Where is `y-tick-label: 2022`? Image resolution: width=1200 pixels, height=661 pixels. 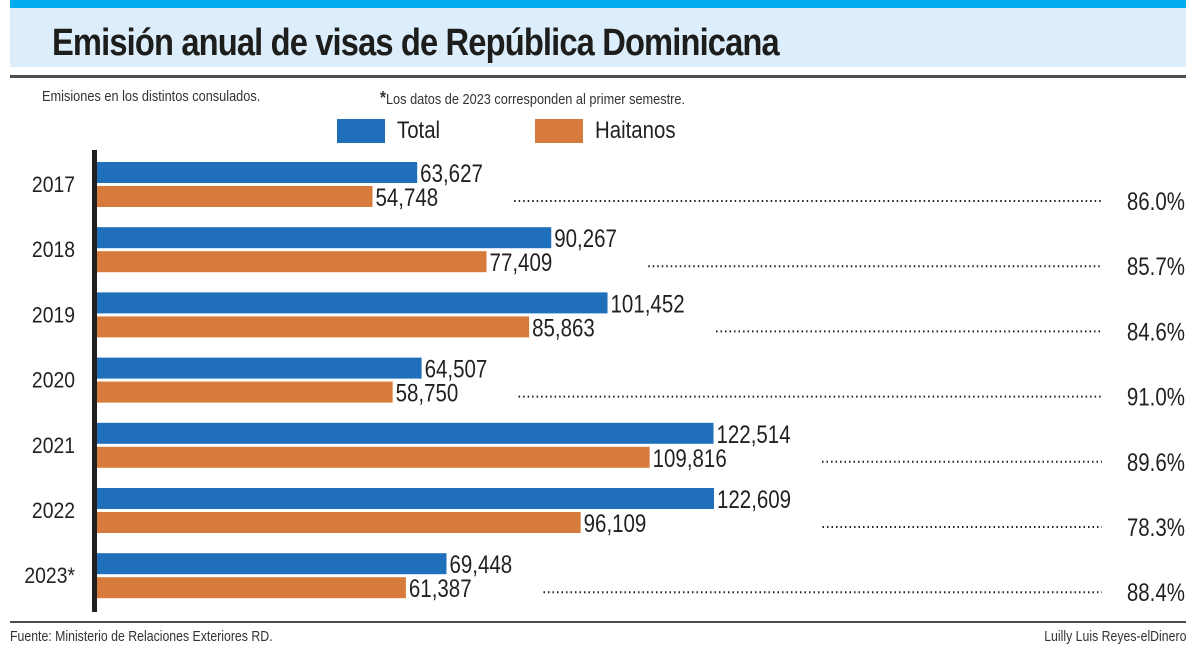 y-tick-label: 2022 is located at coordinates (53, 511).